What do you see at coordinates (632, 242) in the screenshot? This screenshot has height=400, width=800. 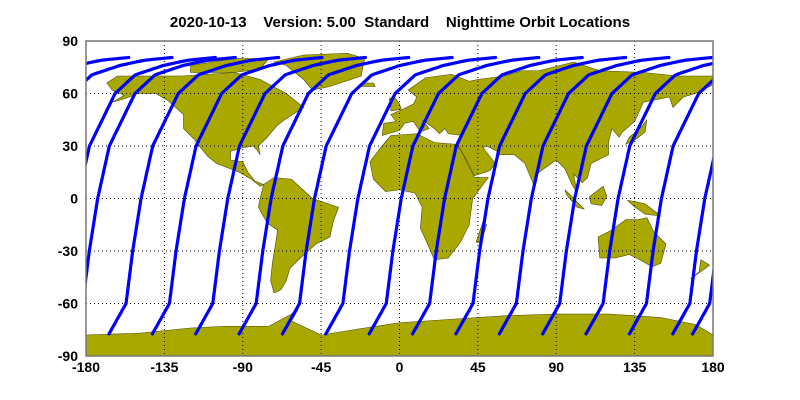 I see `australia` at bounding box center [632, 242].